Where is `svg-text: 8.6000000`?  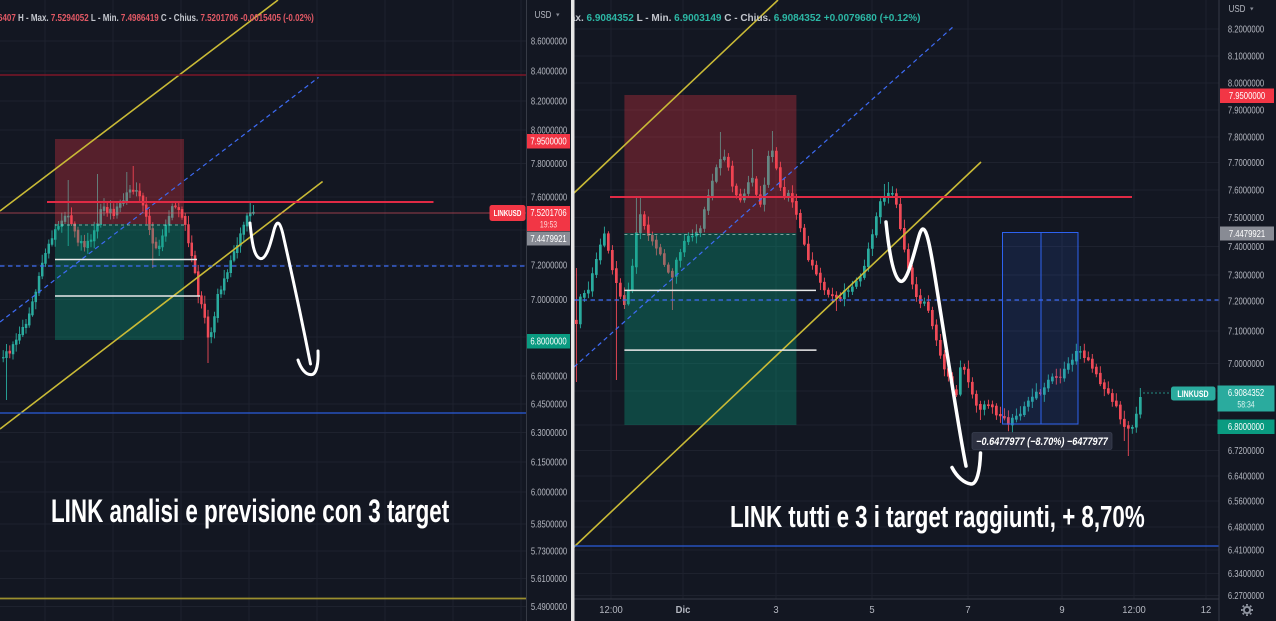 svg-text: 8.6000000 is located at coordinates (549, 41).